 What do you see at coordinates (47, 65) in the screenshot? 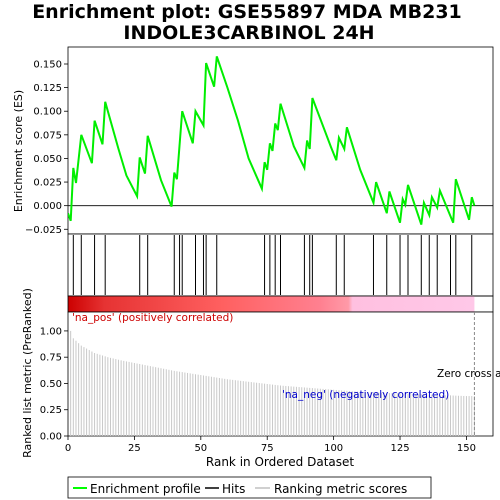
I see `es-y-tick-label: 0.150` at bounding box center [47, 65].